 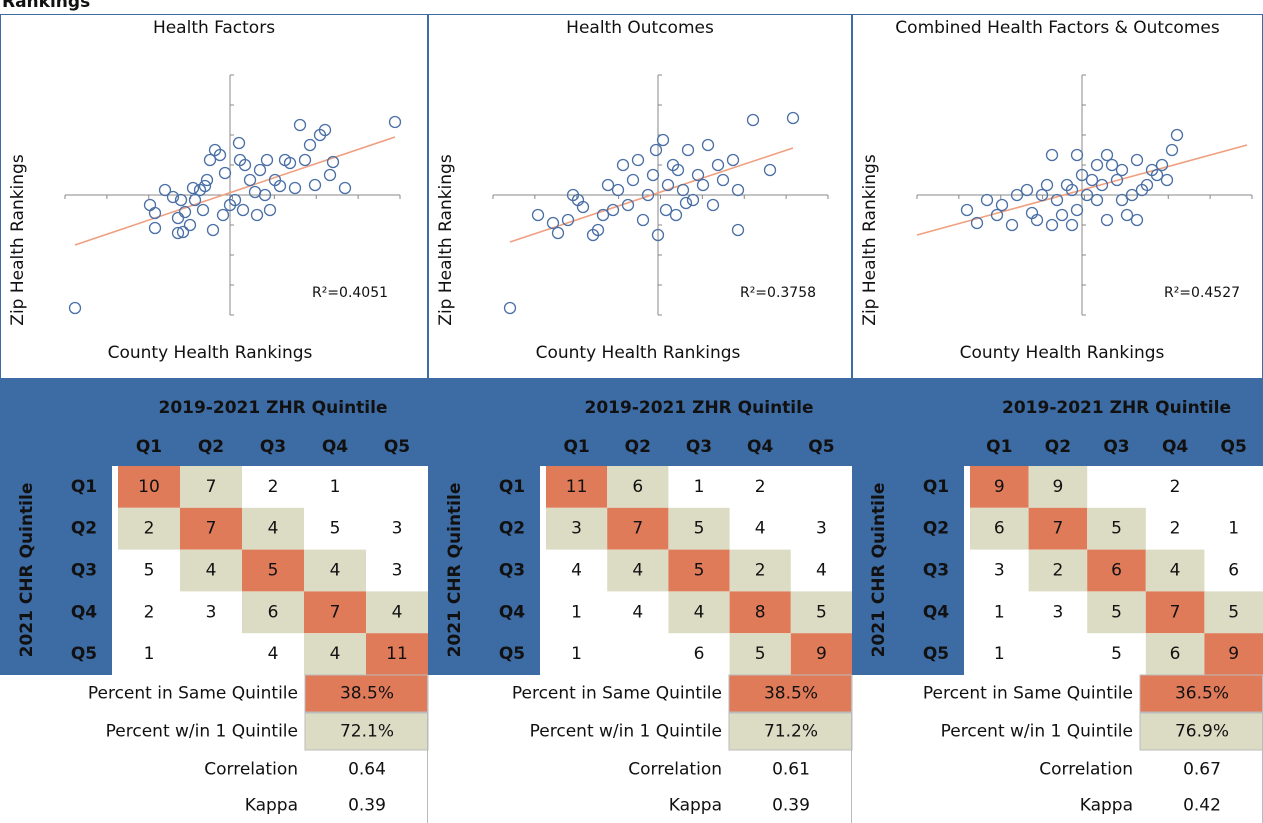 I want to click on cell-value: 9, so click(x=821, y=654).